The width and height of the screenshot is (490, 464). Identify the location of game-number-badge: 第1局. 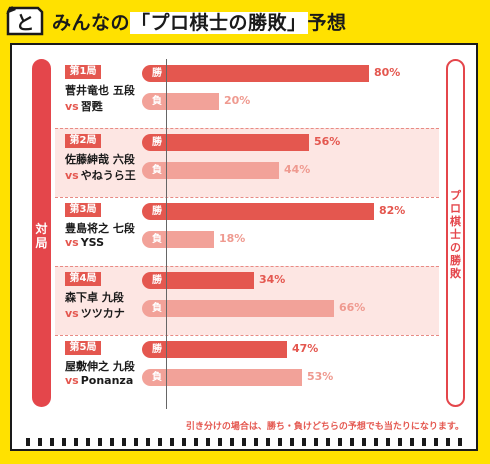
(83, 72).